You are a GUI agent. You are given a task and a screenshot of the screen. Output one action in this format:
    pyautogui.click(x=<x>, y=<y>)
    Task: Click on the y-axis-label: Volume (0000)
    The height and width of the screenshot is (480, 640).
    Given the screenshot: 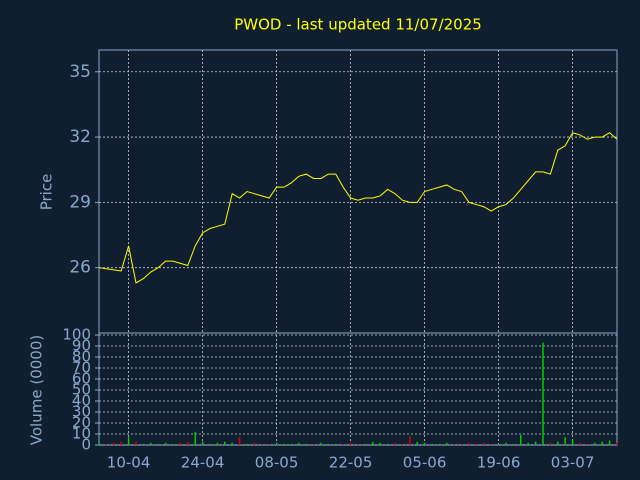 What is the action you would take?
    pyautogui.click(x=37, y=390)
    